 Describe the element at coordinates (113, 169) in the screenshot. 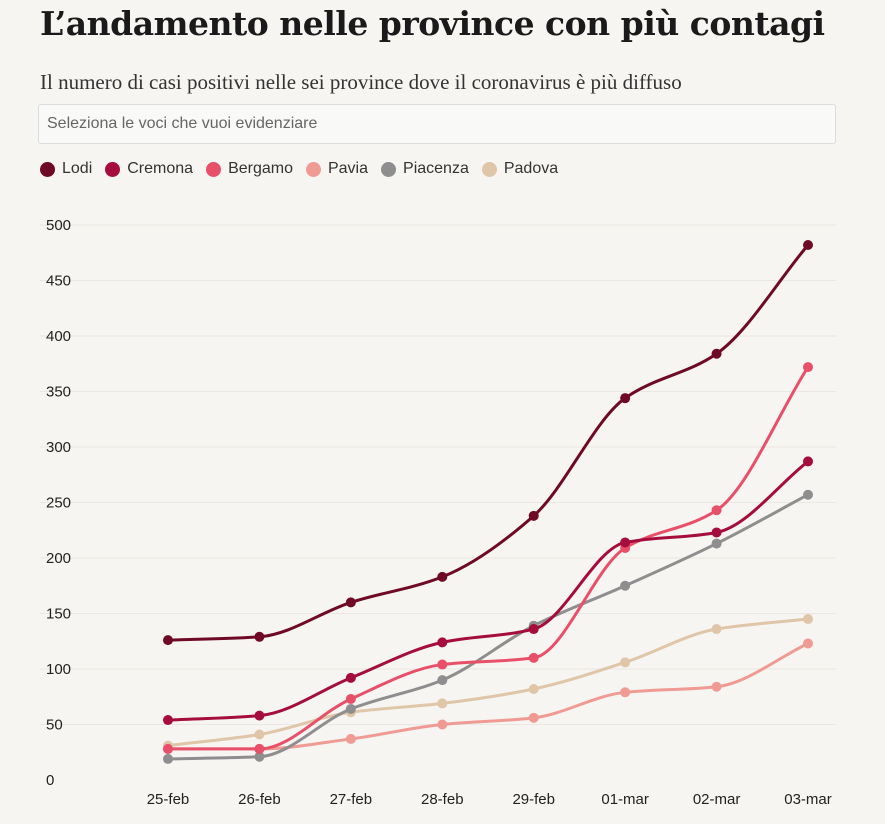

I see `legend-swatch-cremona` at that location.